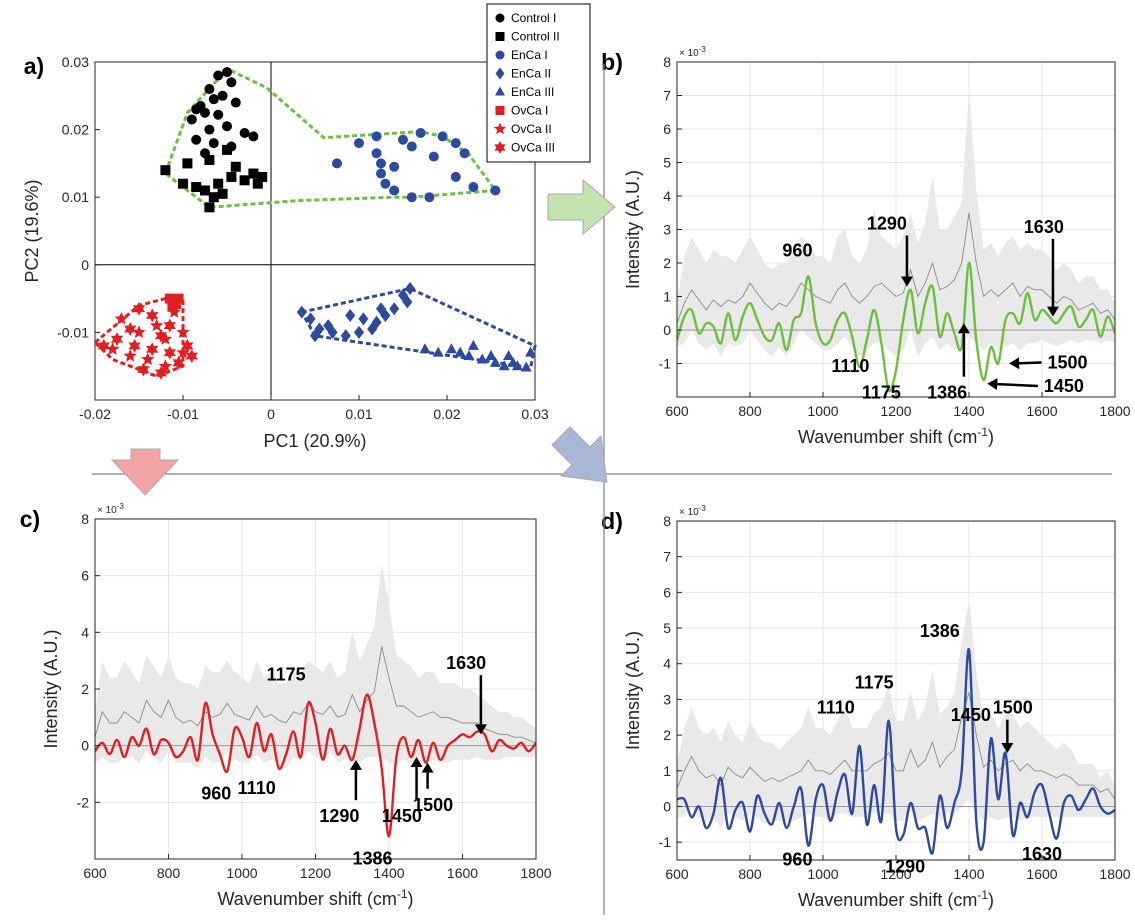 The width and height of the screenshot is (1135, 921). I want to click on y-axis-label: PC2 (19.6%), so click(32, 230).